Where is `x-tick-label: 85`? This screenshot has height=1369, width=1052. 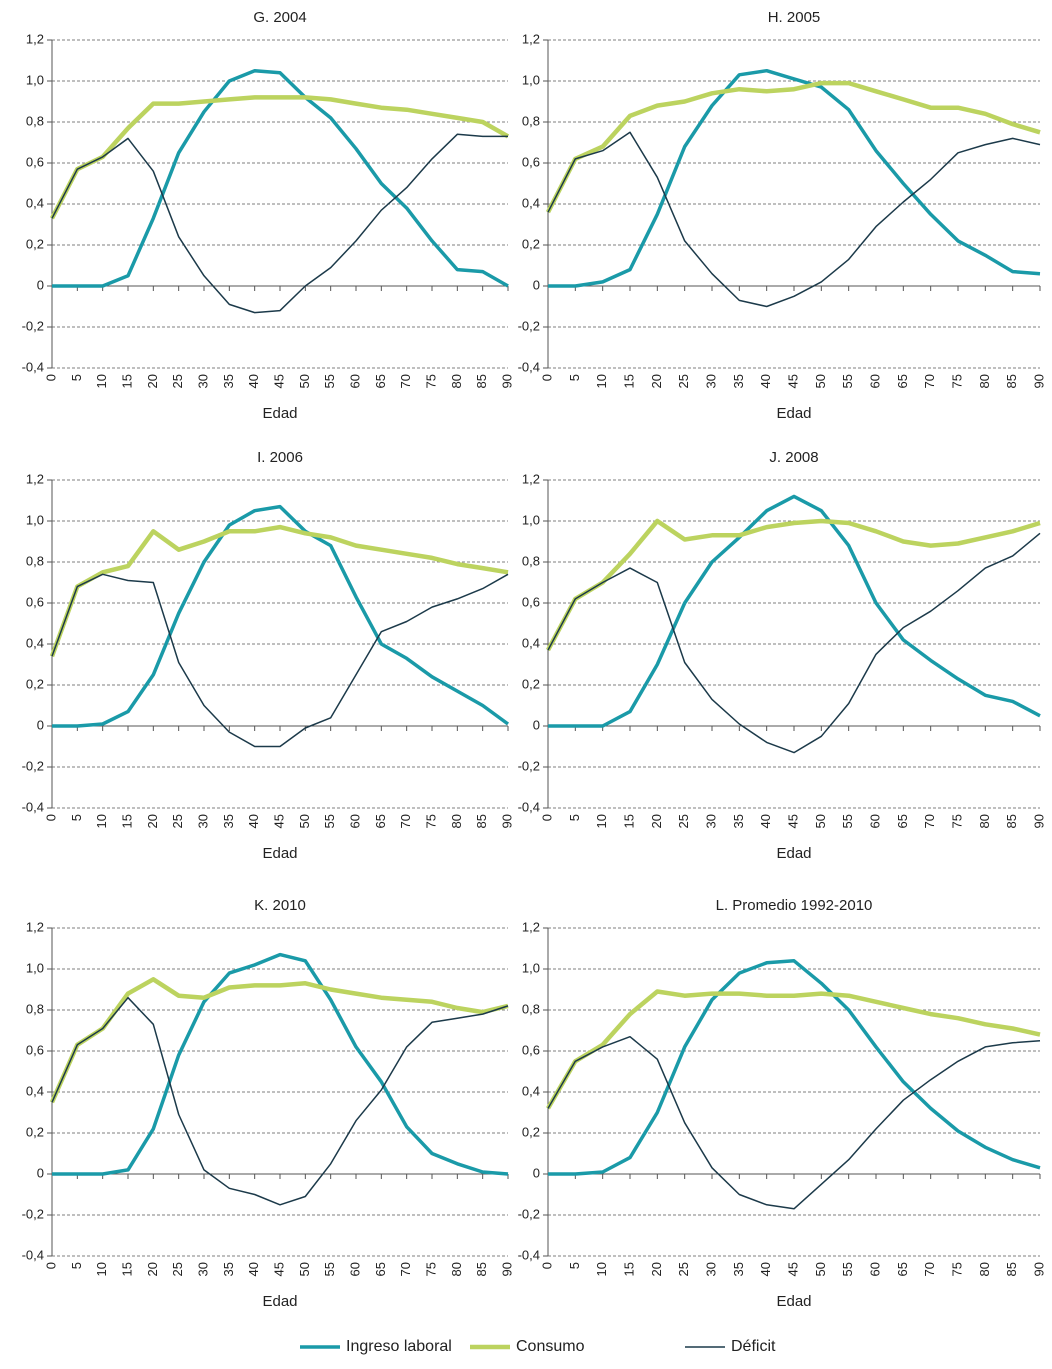 x-tick-label: 85 is located at coordinates (1011, 821).